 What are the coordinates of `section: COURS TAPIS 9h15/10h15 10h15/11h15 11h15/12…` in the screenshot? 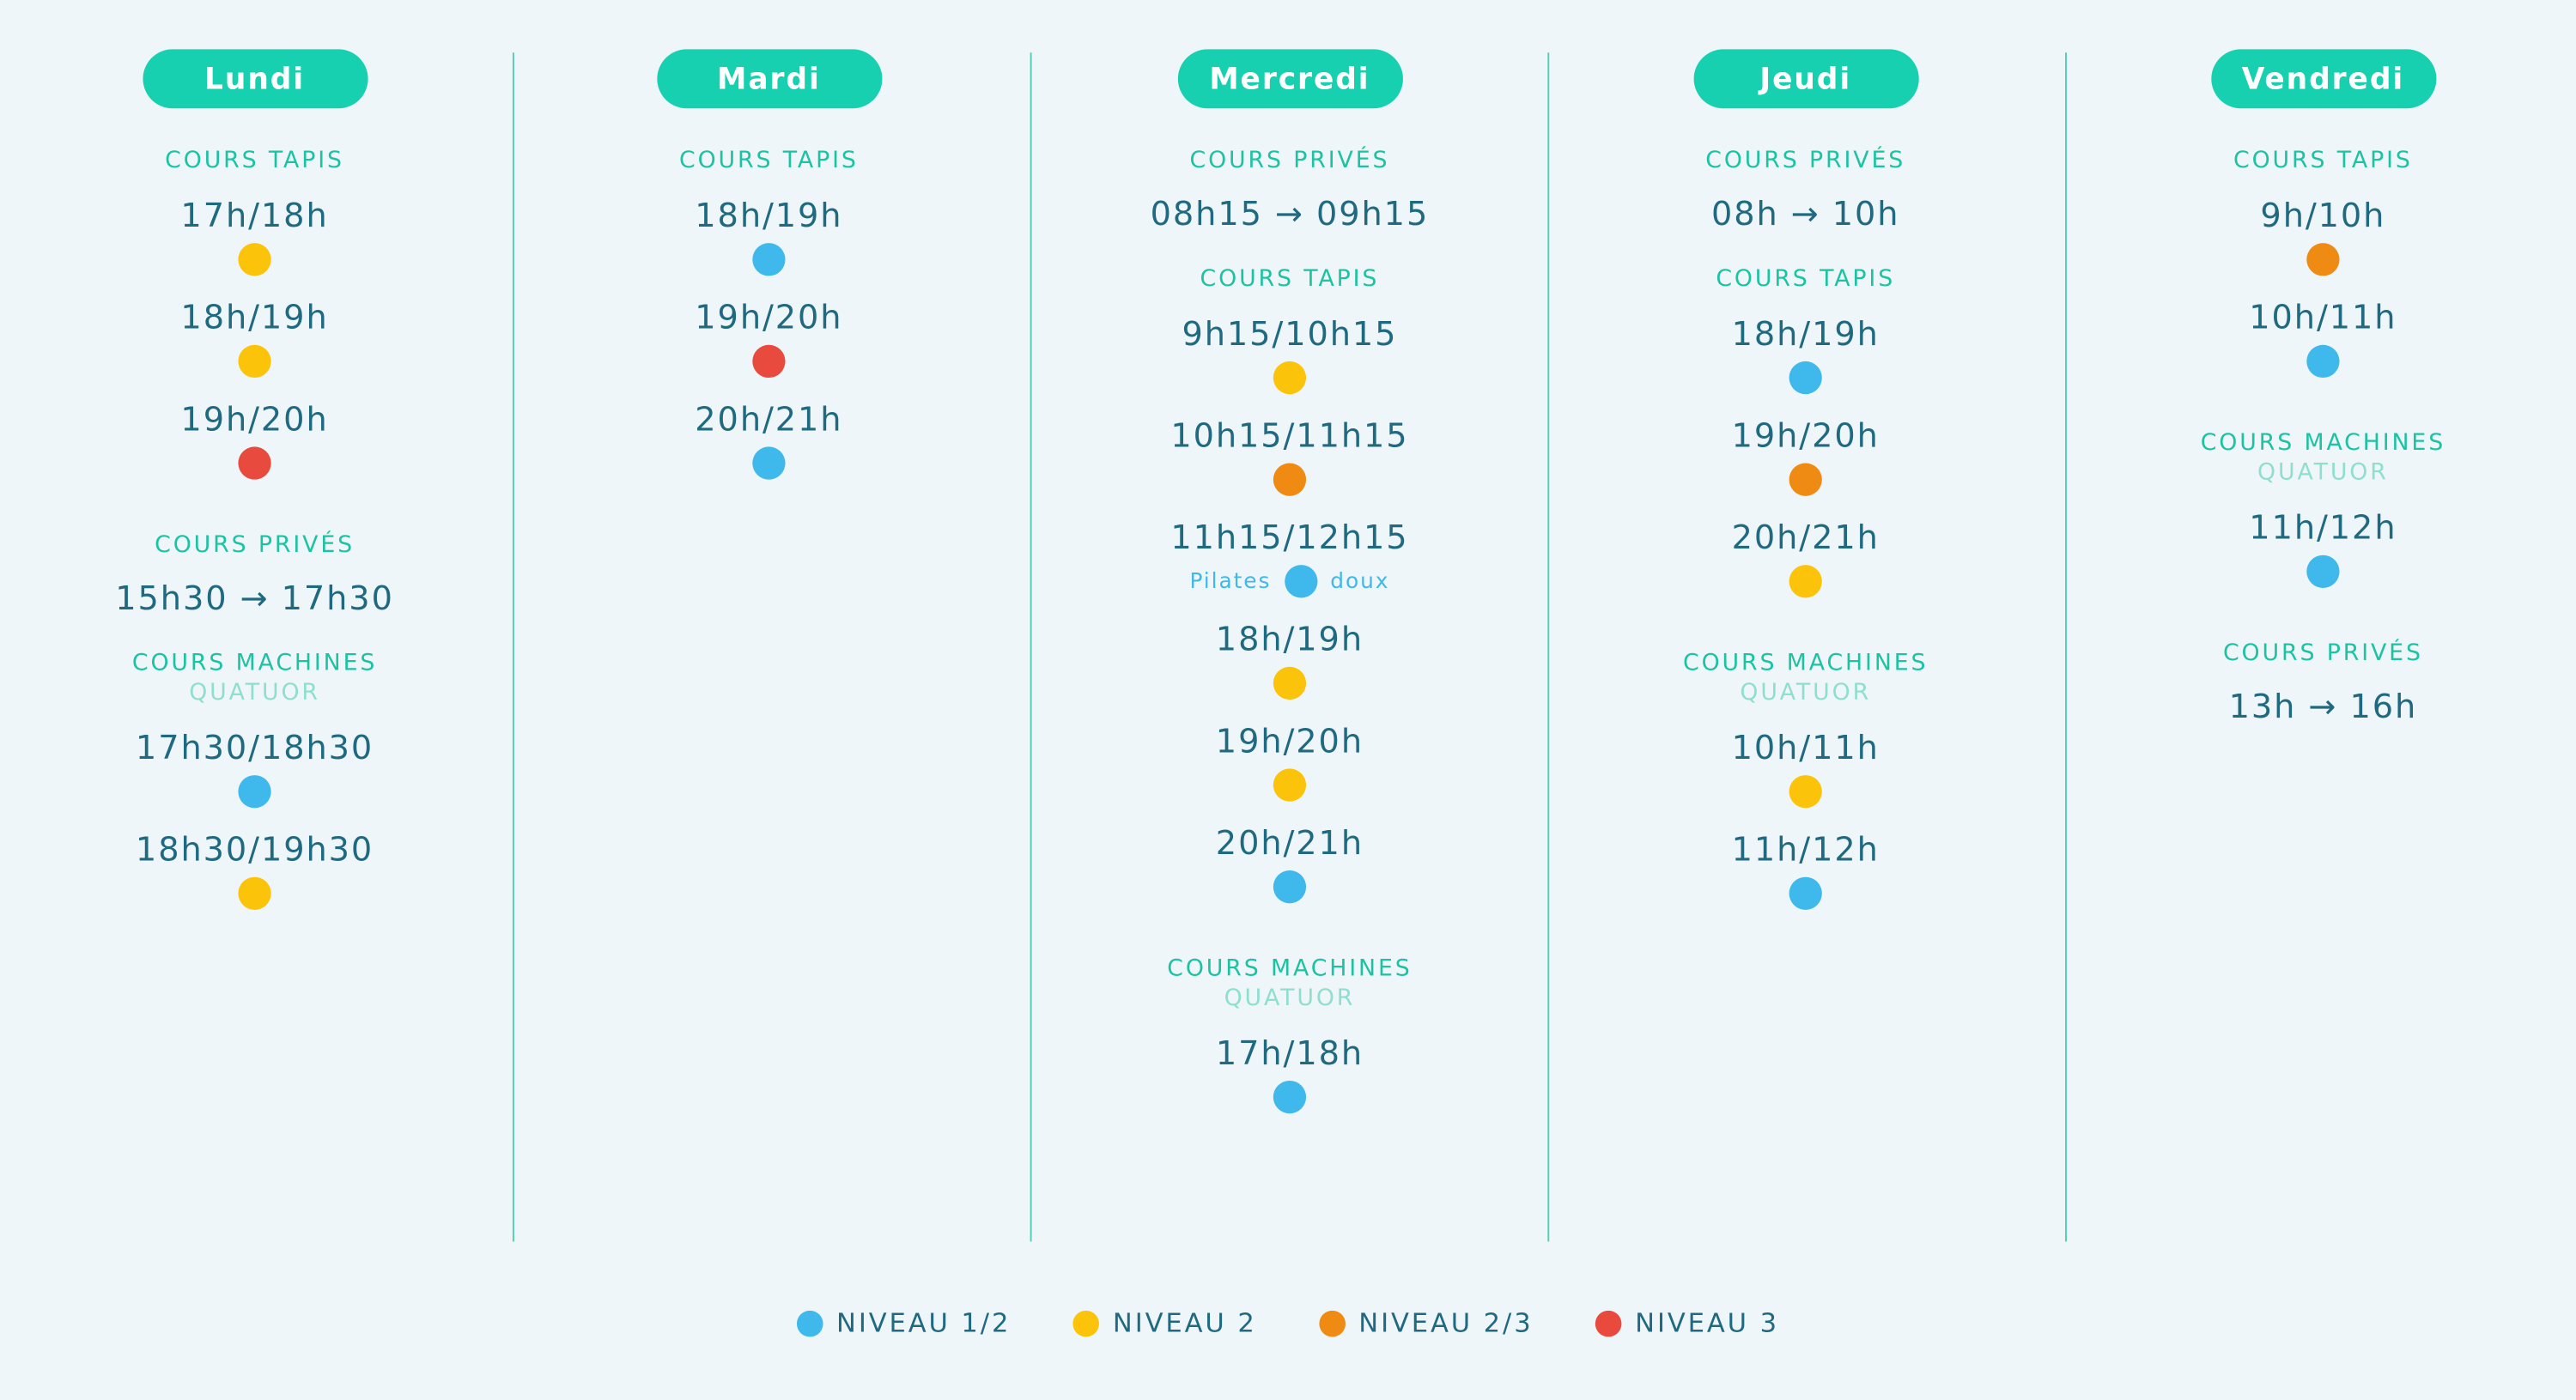 It's located at (1289, 594).